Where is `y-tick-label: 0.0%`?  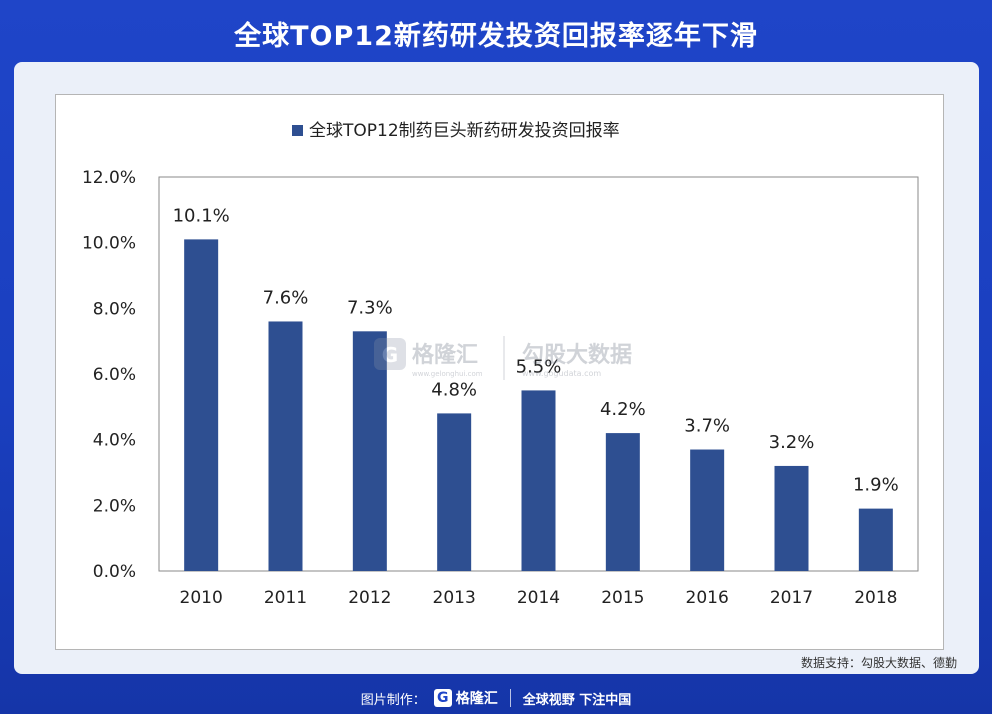
y-tick-label: 0.0% is located at coordinates (114, 572).